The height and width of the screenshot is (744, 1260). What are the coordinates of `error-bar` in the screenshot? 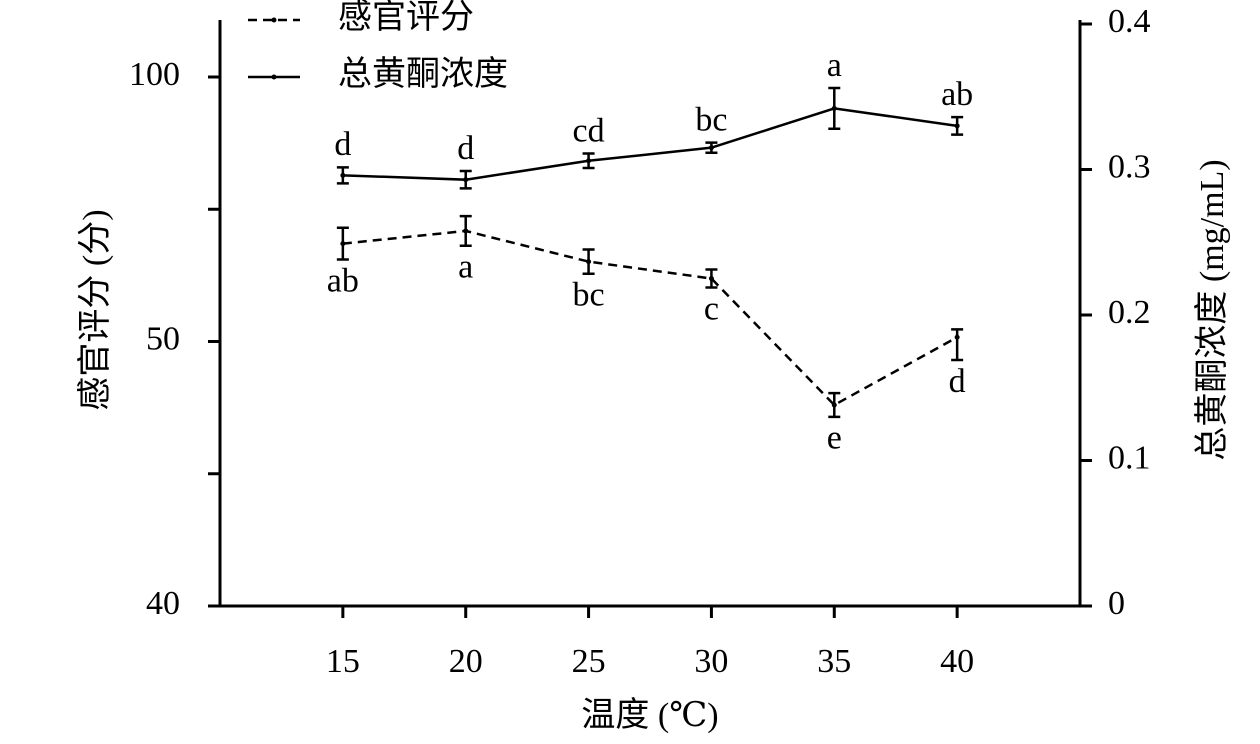 It's located at (957, 345).